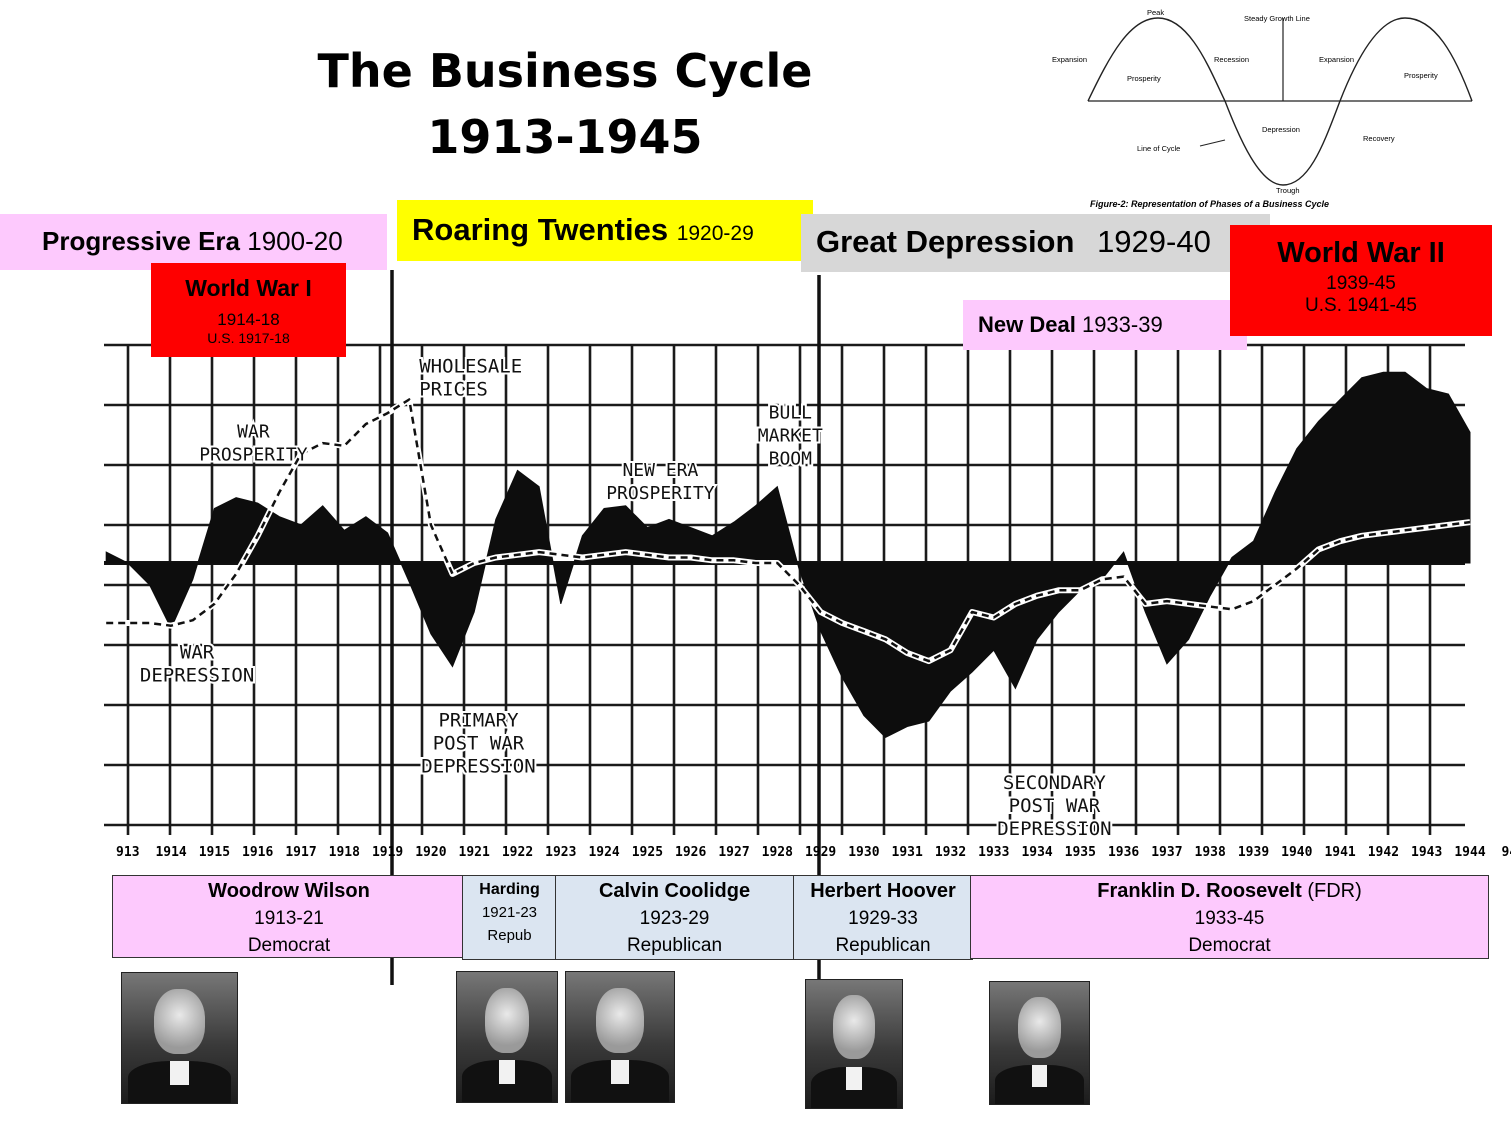 The width and height of the screenshot is (1511, 1130). Describe the element at coordinates (248, 338) in the screenshot. I see `war-us-years: U.S. 1917-18` at that location.